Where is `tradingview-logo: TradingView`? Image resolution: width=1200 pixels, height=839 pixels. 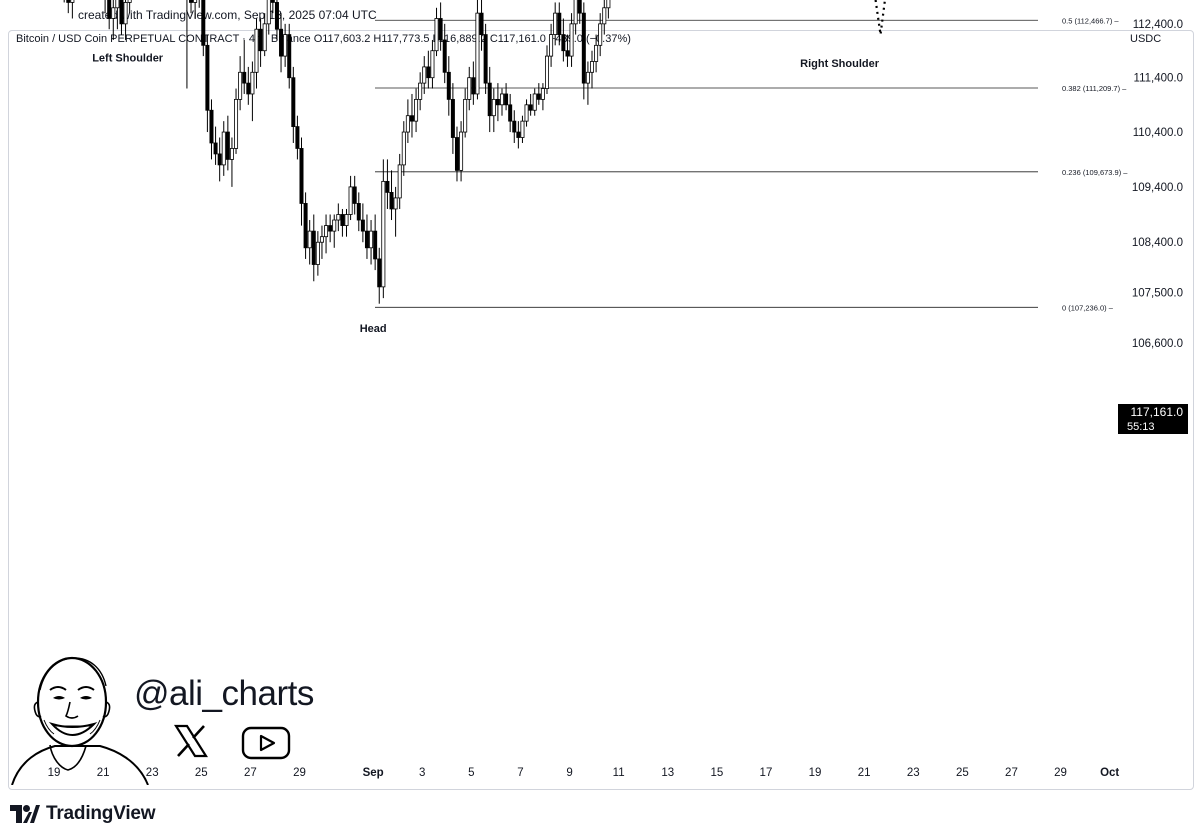 tradingview-logo: TradingView is located at coordinates (83, 814).